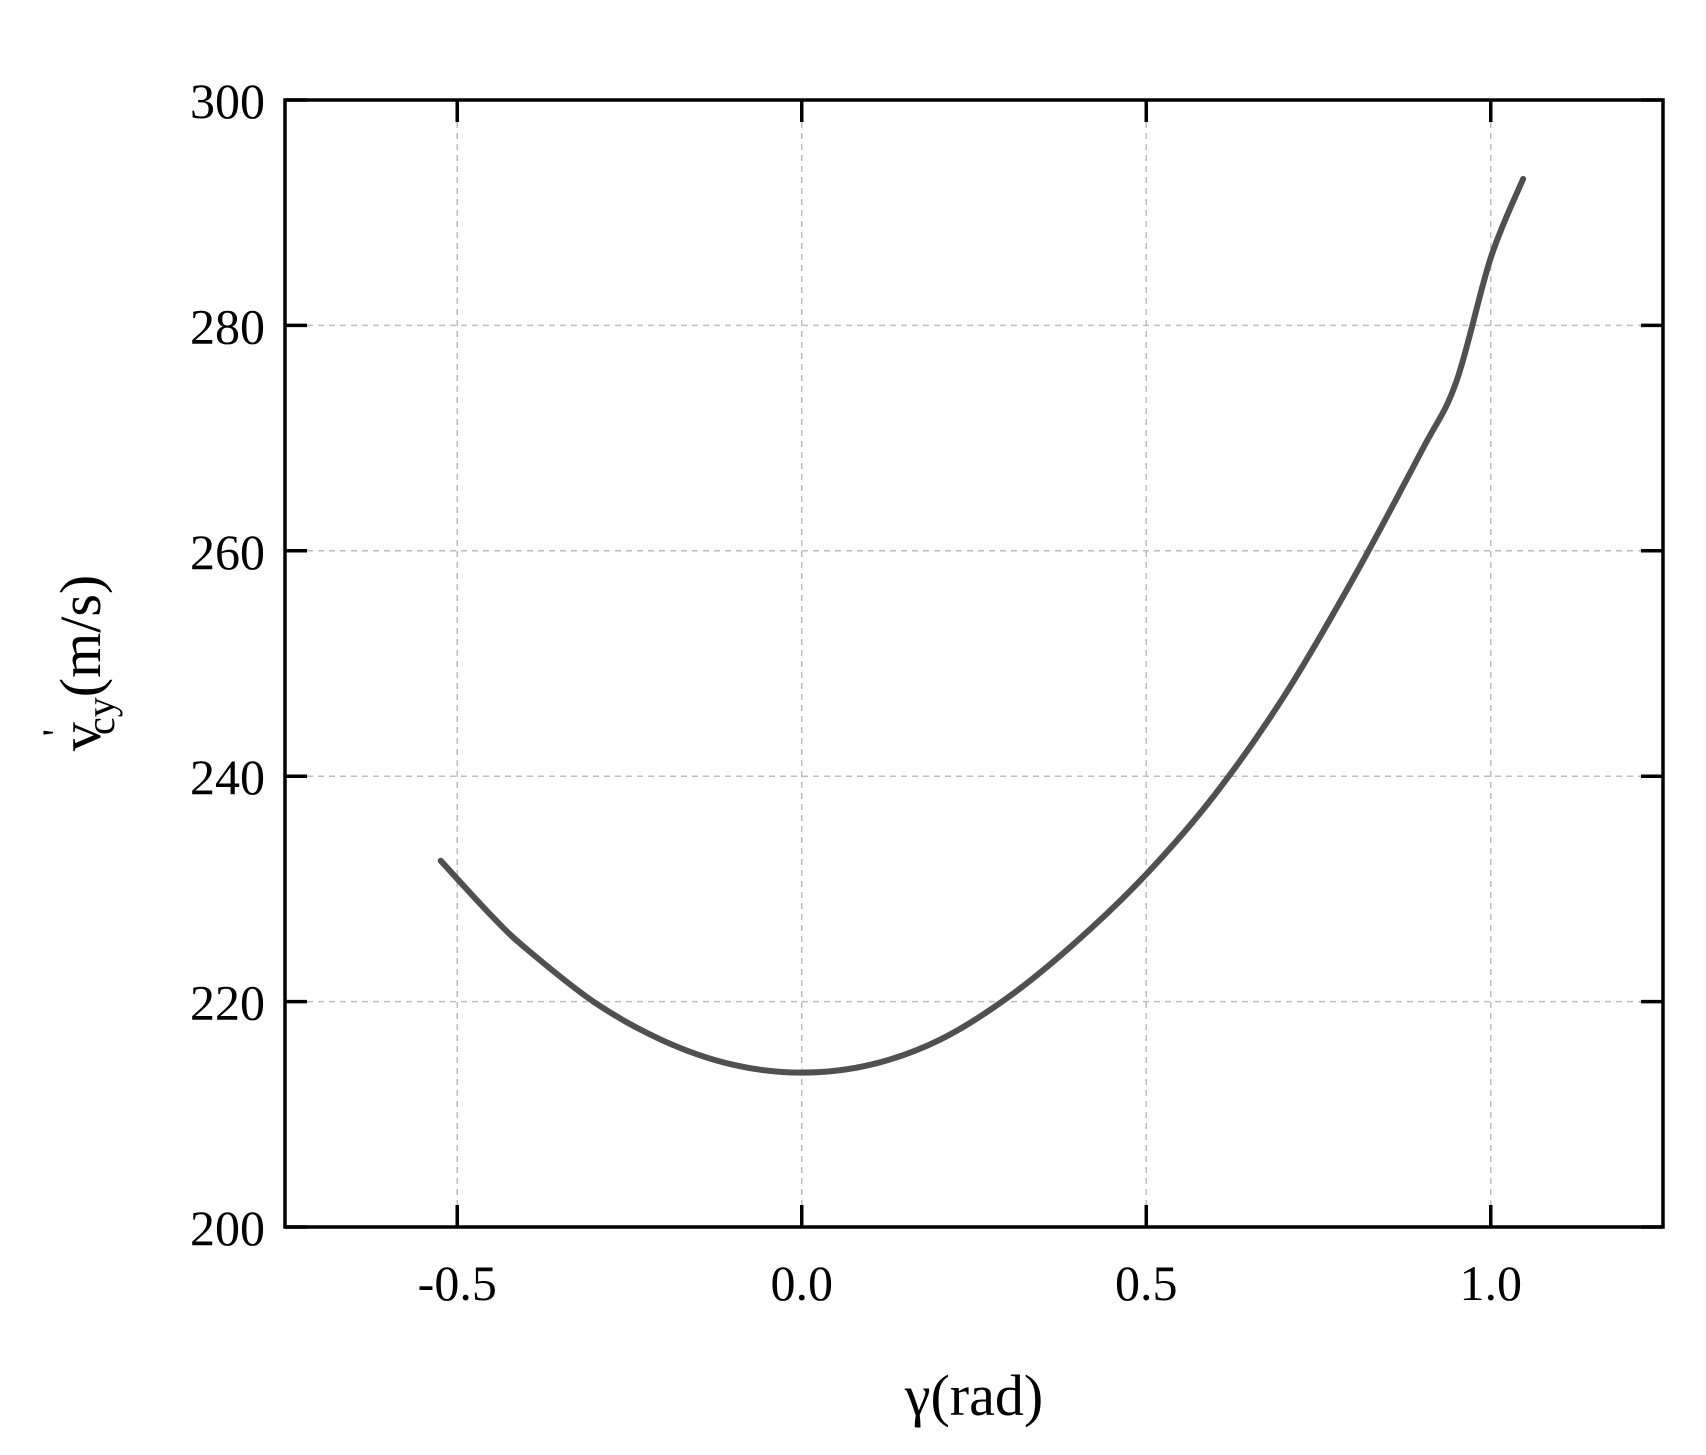  Describe the element at coordinates (80, 736) in the screenshot. I see `y-axis-symbol: v` at that location.